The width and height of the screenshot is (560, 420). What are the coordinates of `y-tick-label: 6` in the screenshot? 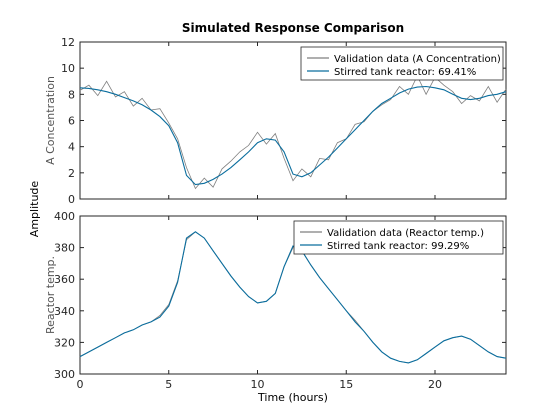 It's located at (71, 121).